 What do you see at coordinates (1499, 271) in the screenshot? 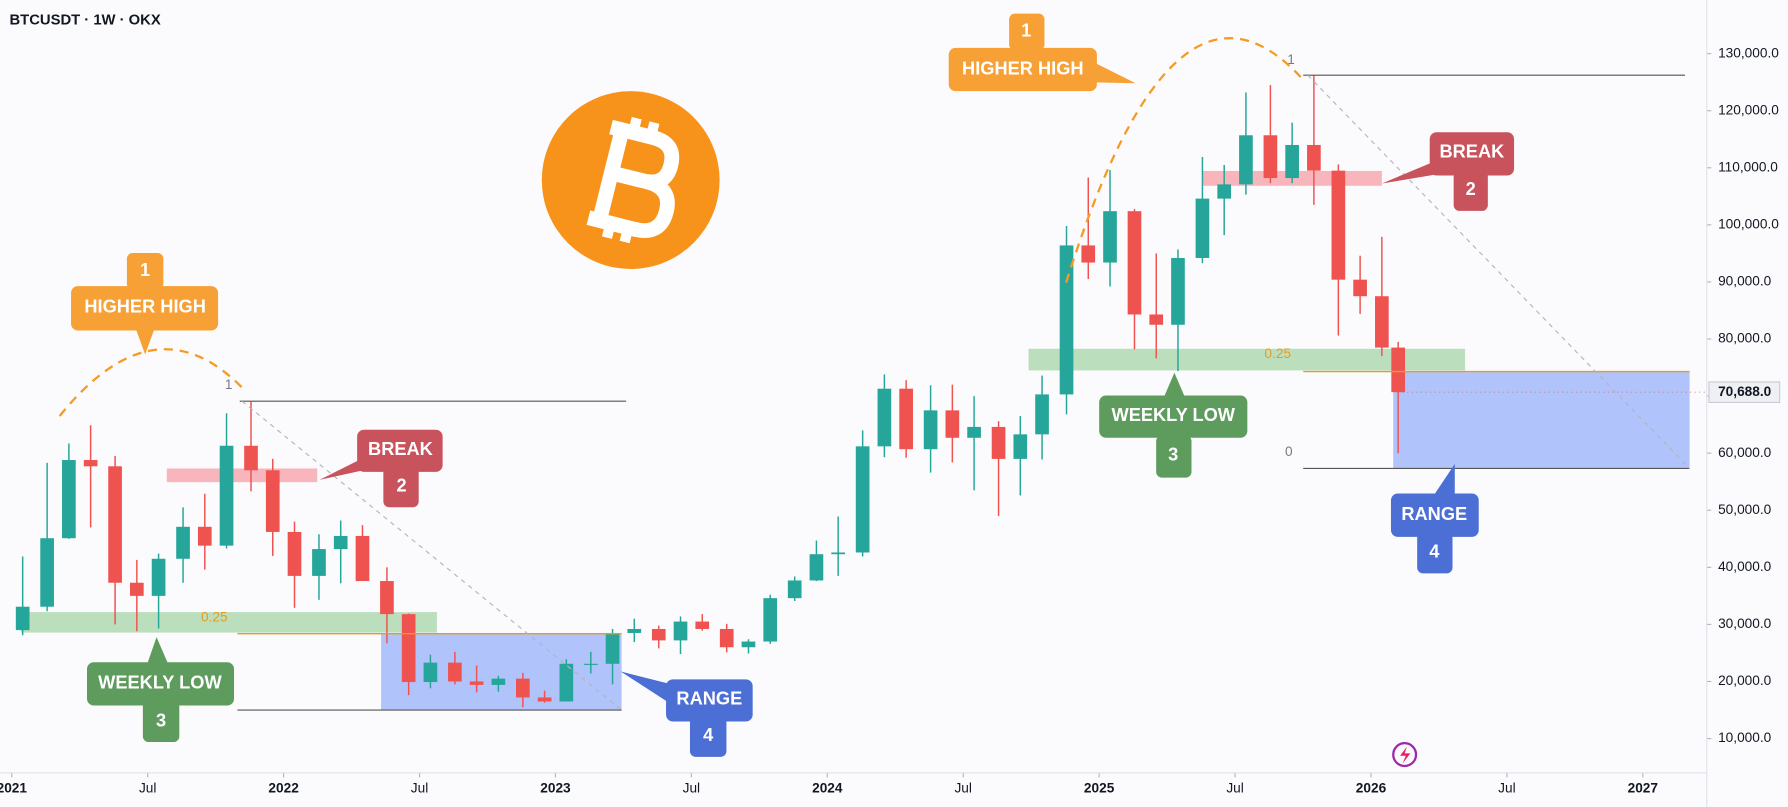
I see `fib-diagonal` at bounding box center [1499, 271].